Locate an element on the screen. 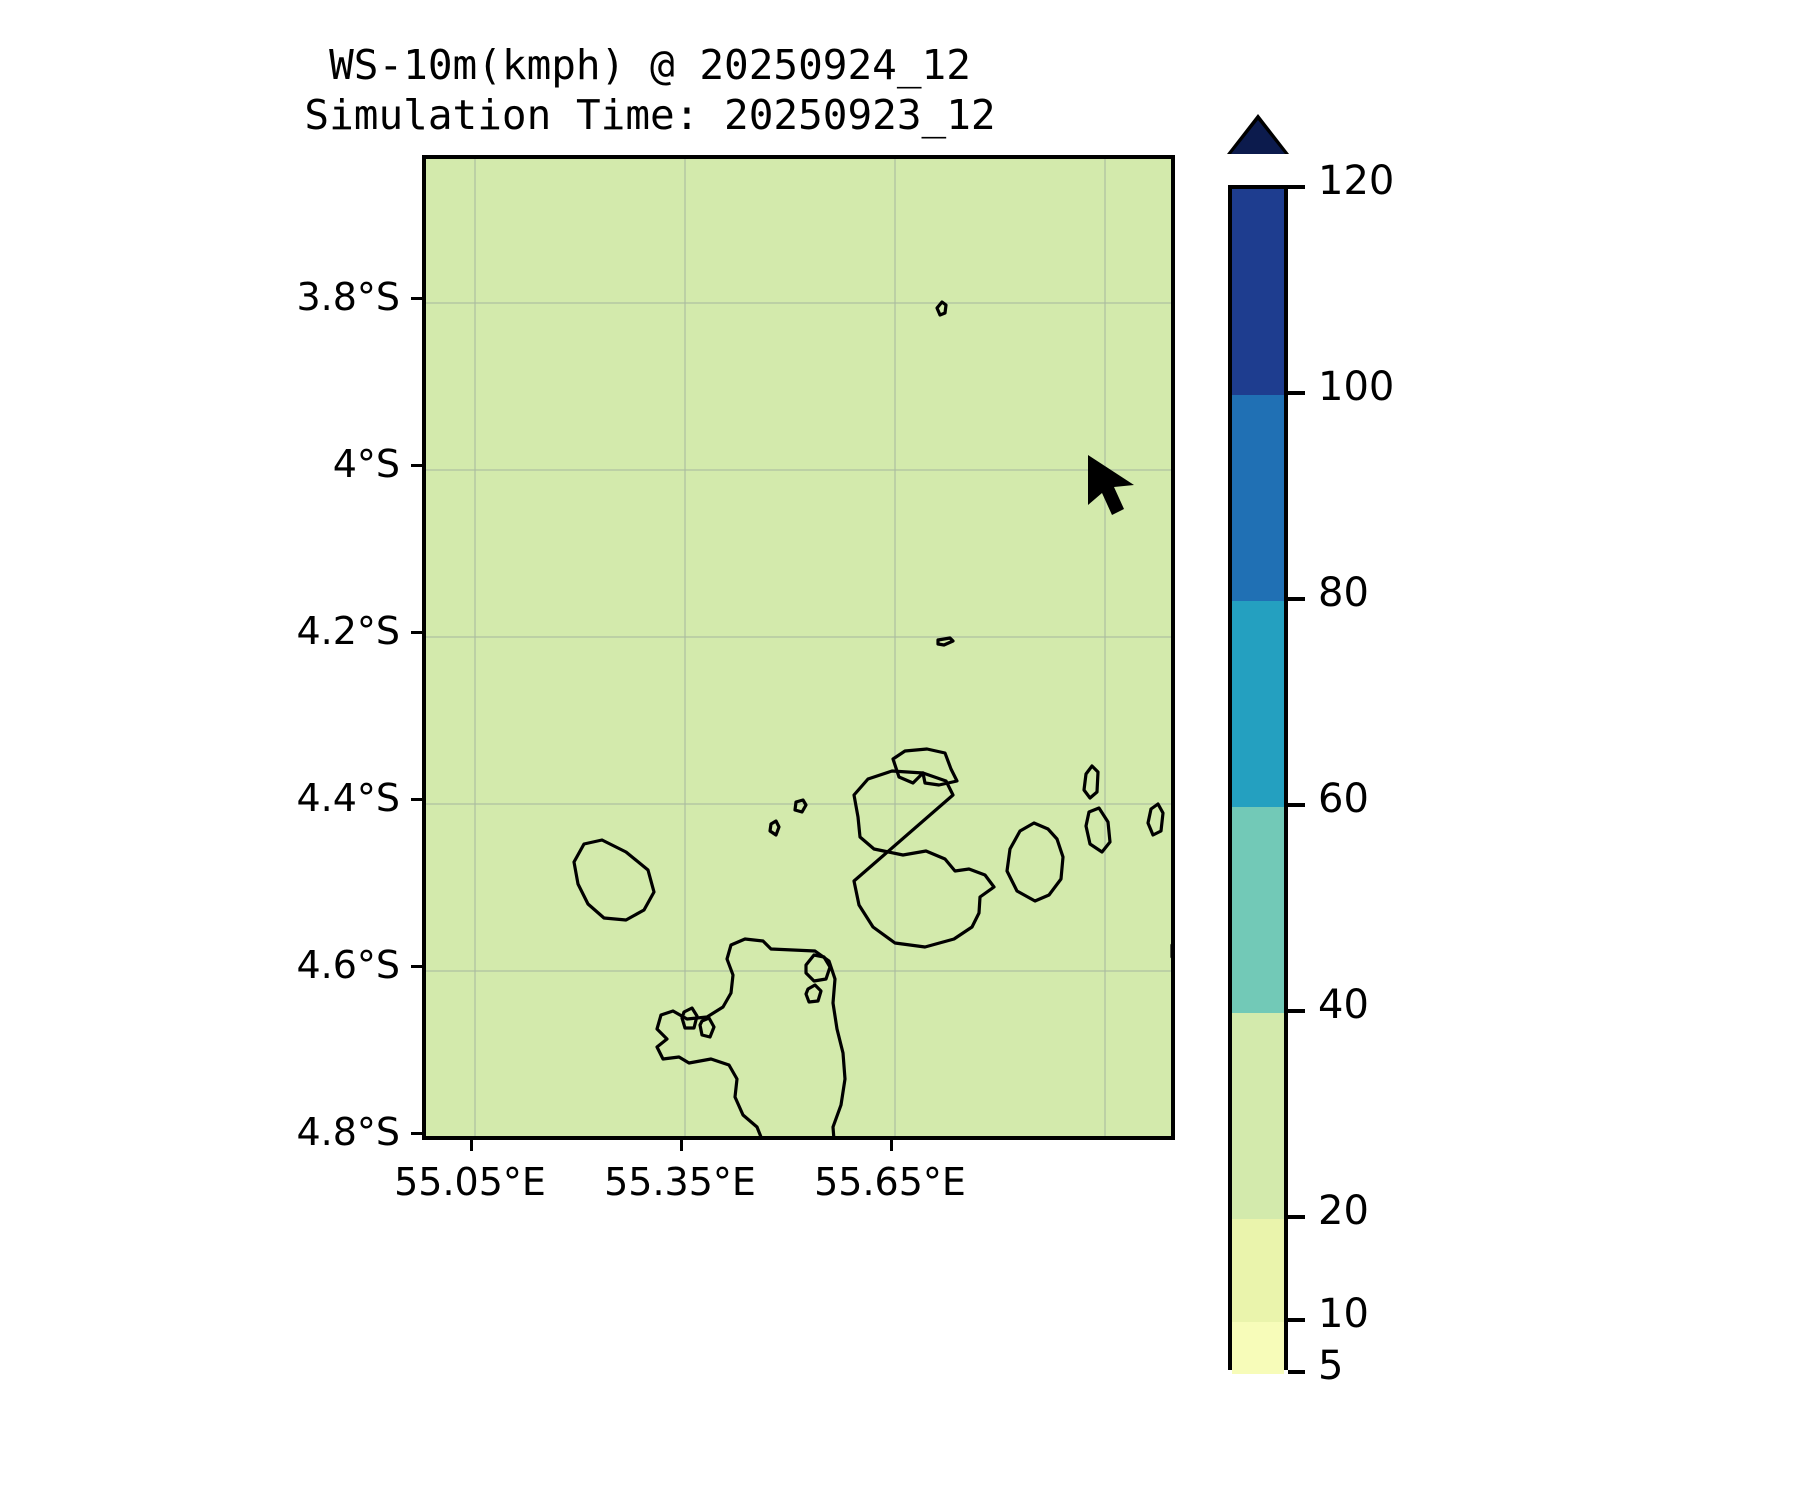 The height and width of the screenshot is (1500, 1800). coastline-therese is located at coordinates (707, 1027).